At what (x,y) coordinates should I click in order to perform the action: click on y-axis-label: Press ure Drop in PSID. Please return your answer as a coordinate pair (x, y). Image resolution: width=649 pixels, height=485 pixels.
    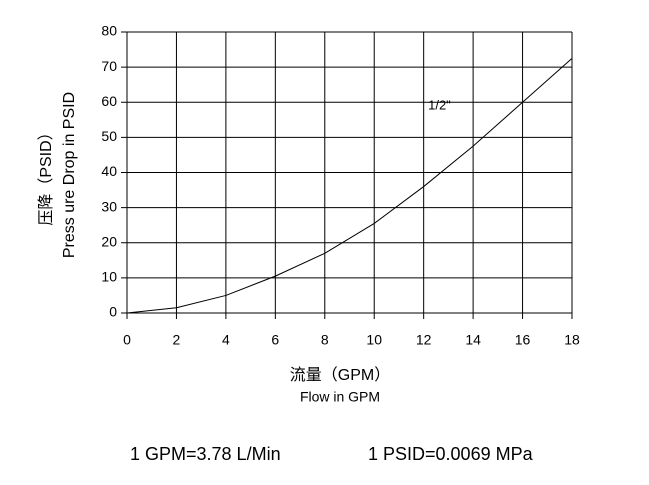
    Looking at the image, I should click on (69, 175).